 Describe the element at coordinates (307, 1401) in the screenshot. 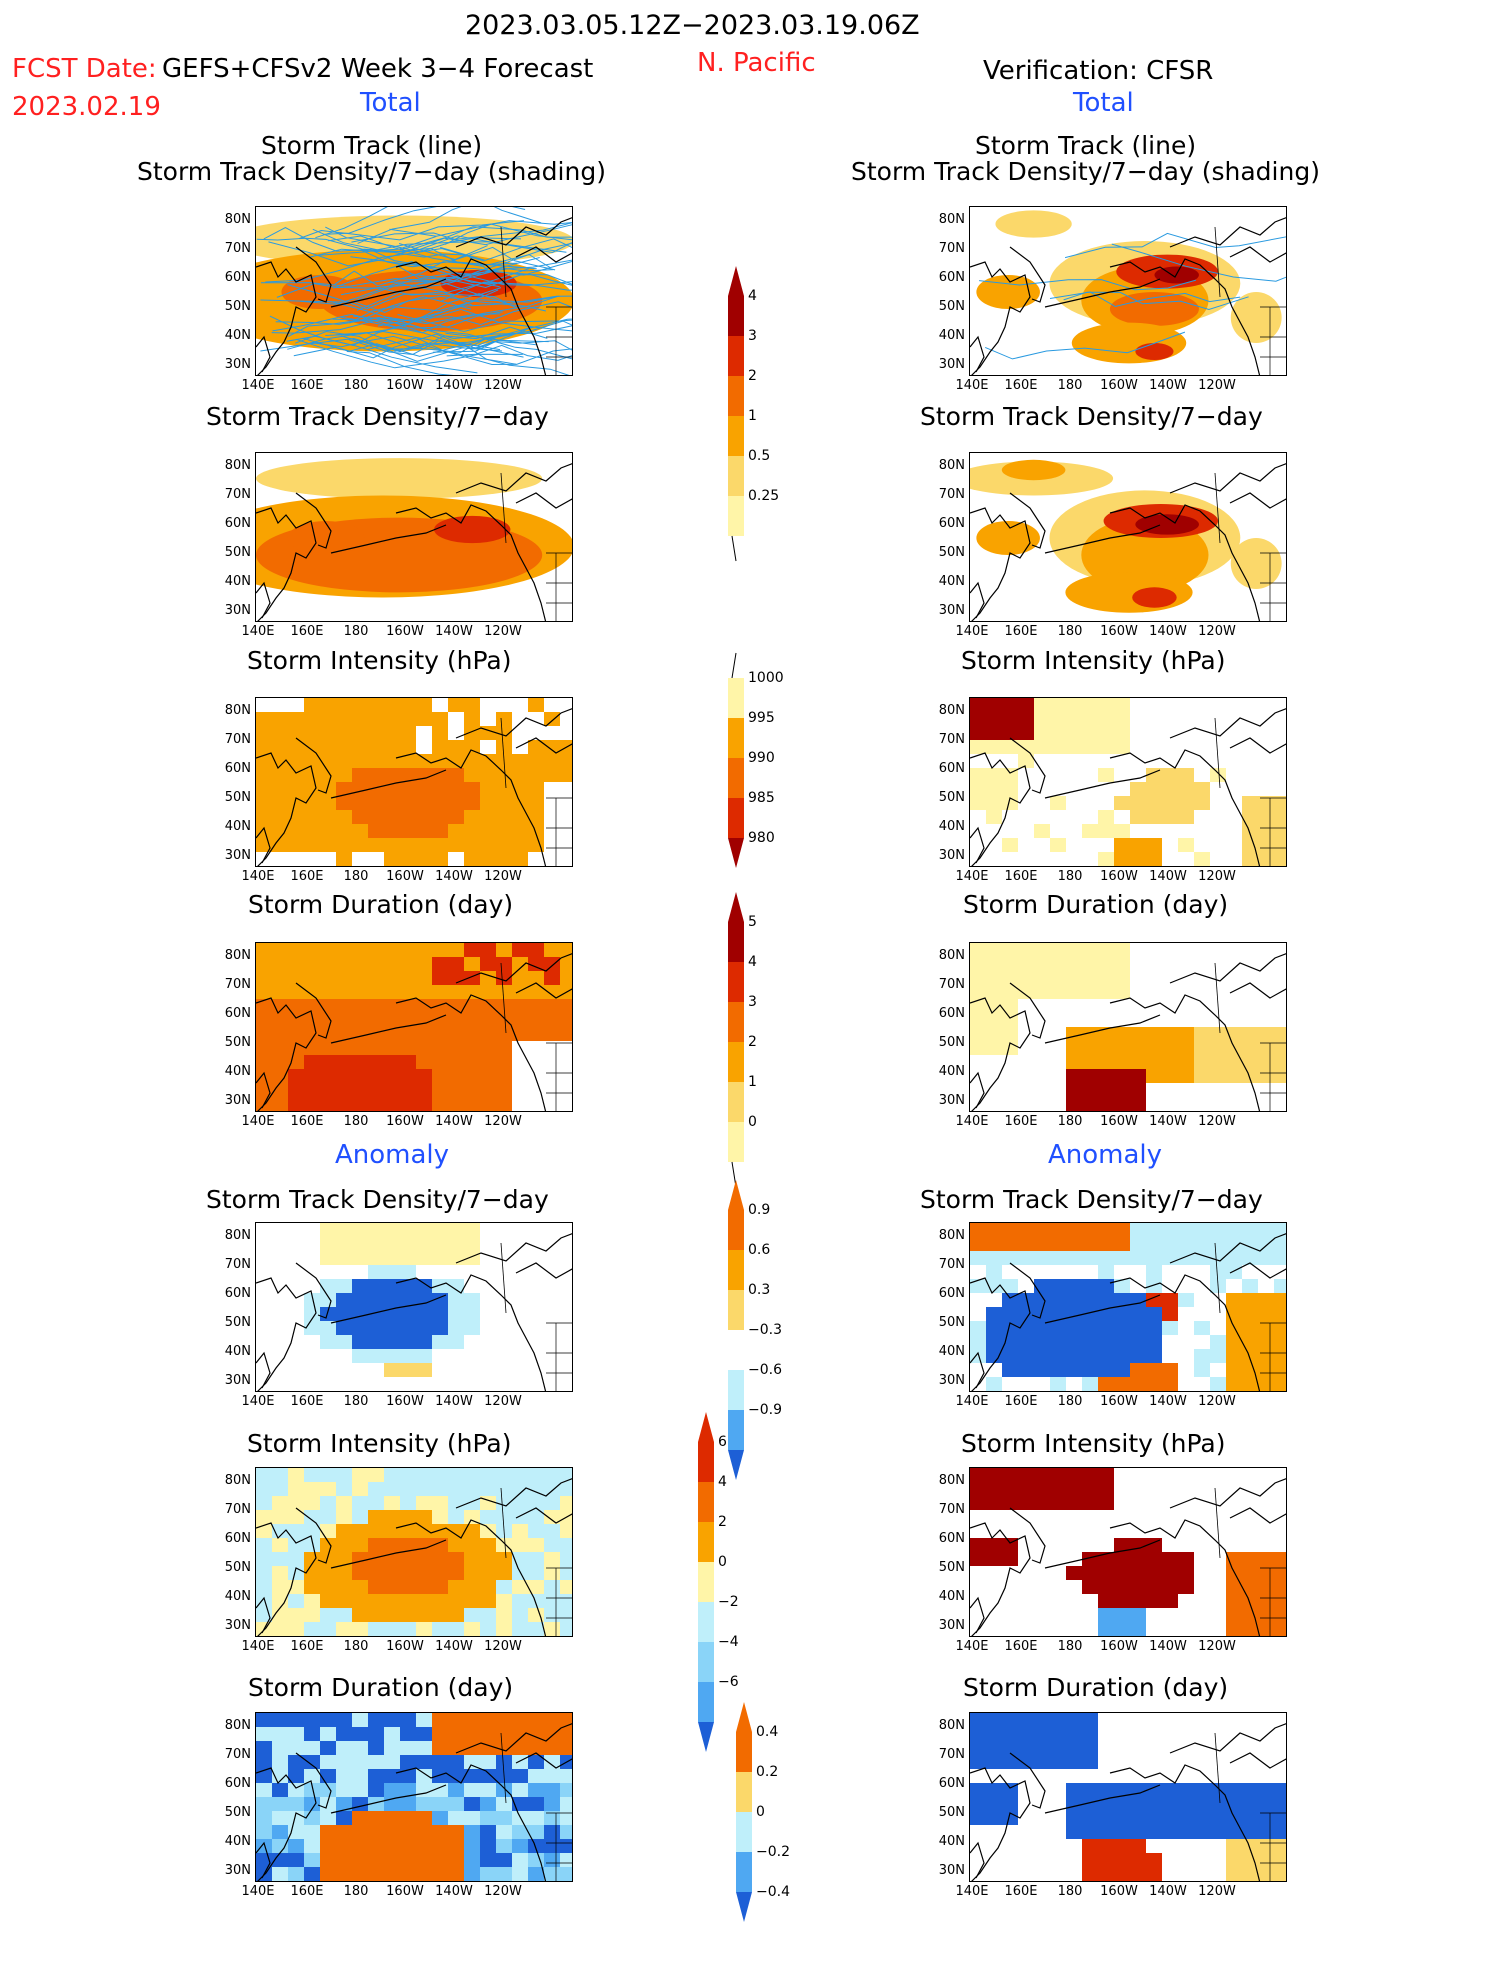

I see `lon-tick: 160E` at that location.